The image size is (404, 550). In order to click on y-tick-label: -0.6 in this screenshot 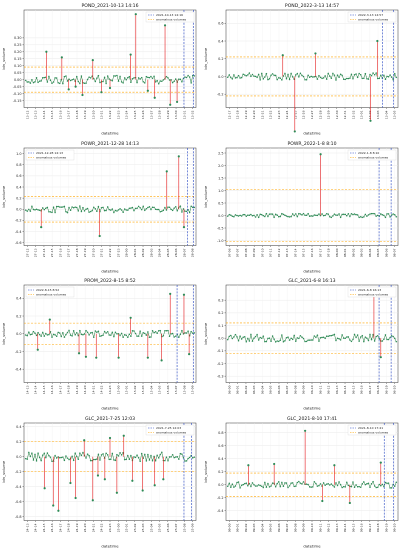, I will do `click(18, 243)`.